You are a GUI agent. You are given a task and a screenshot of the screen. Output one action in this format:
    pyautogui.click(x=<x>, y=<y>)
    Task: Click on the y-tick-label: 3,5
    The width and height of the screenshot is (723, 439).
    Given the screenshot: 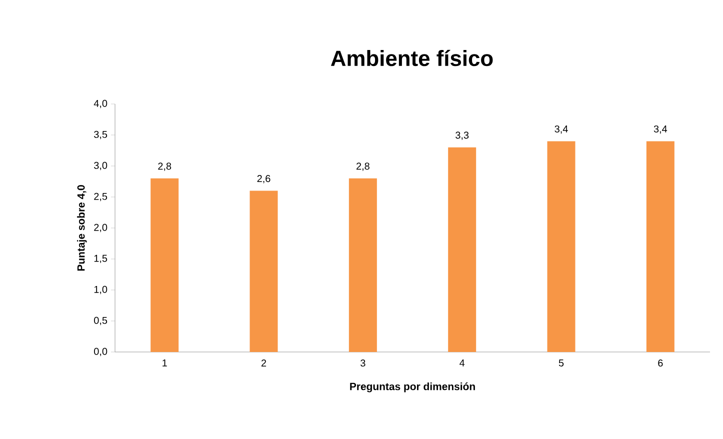 What is the action you would take?
    pyautogui.click(x=101, y=135)
    